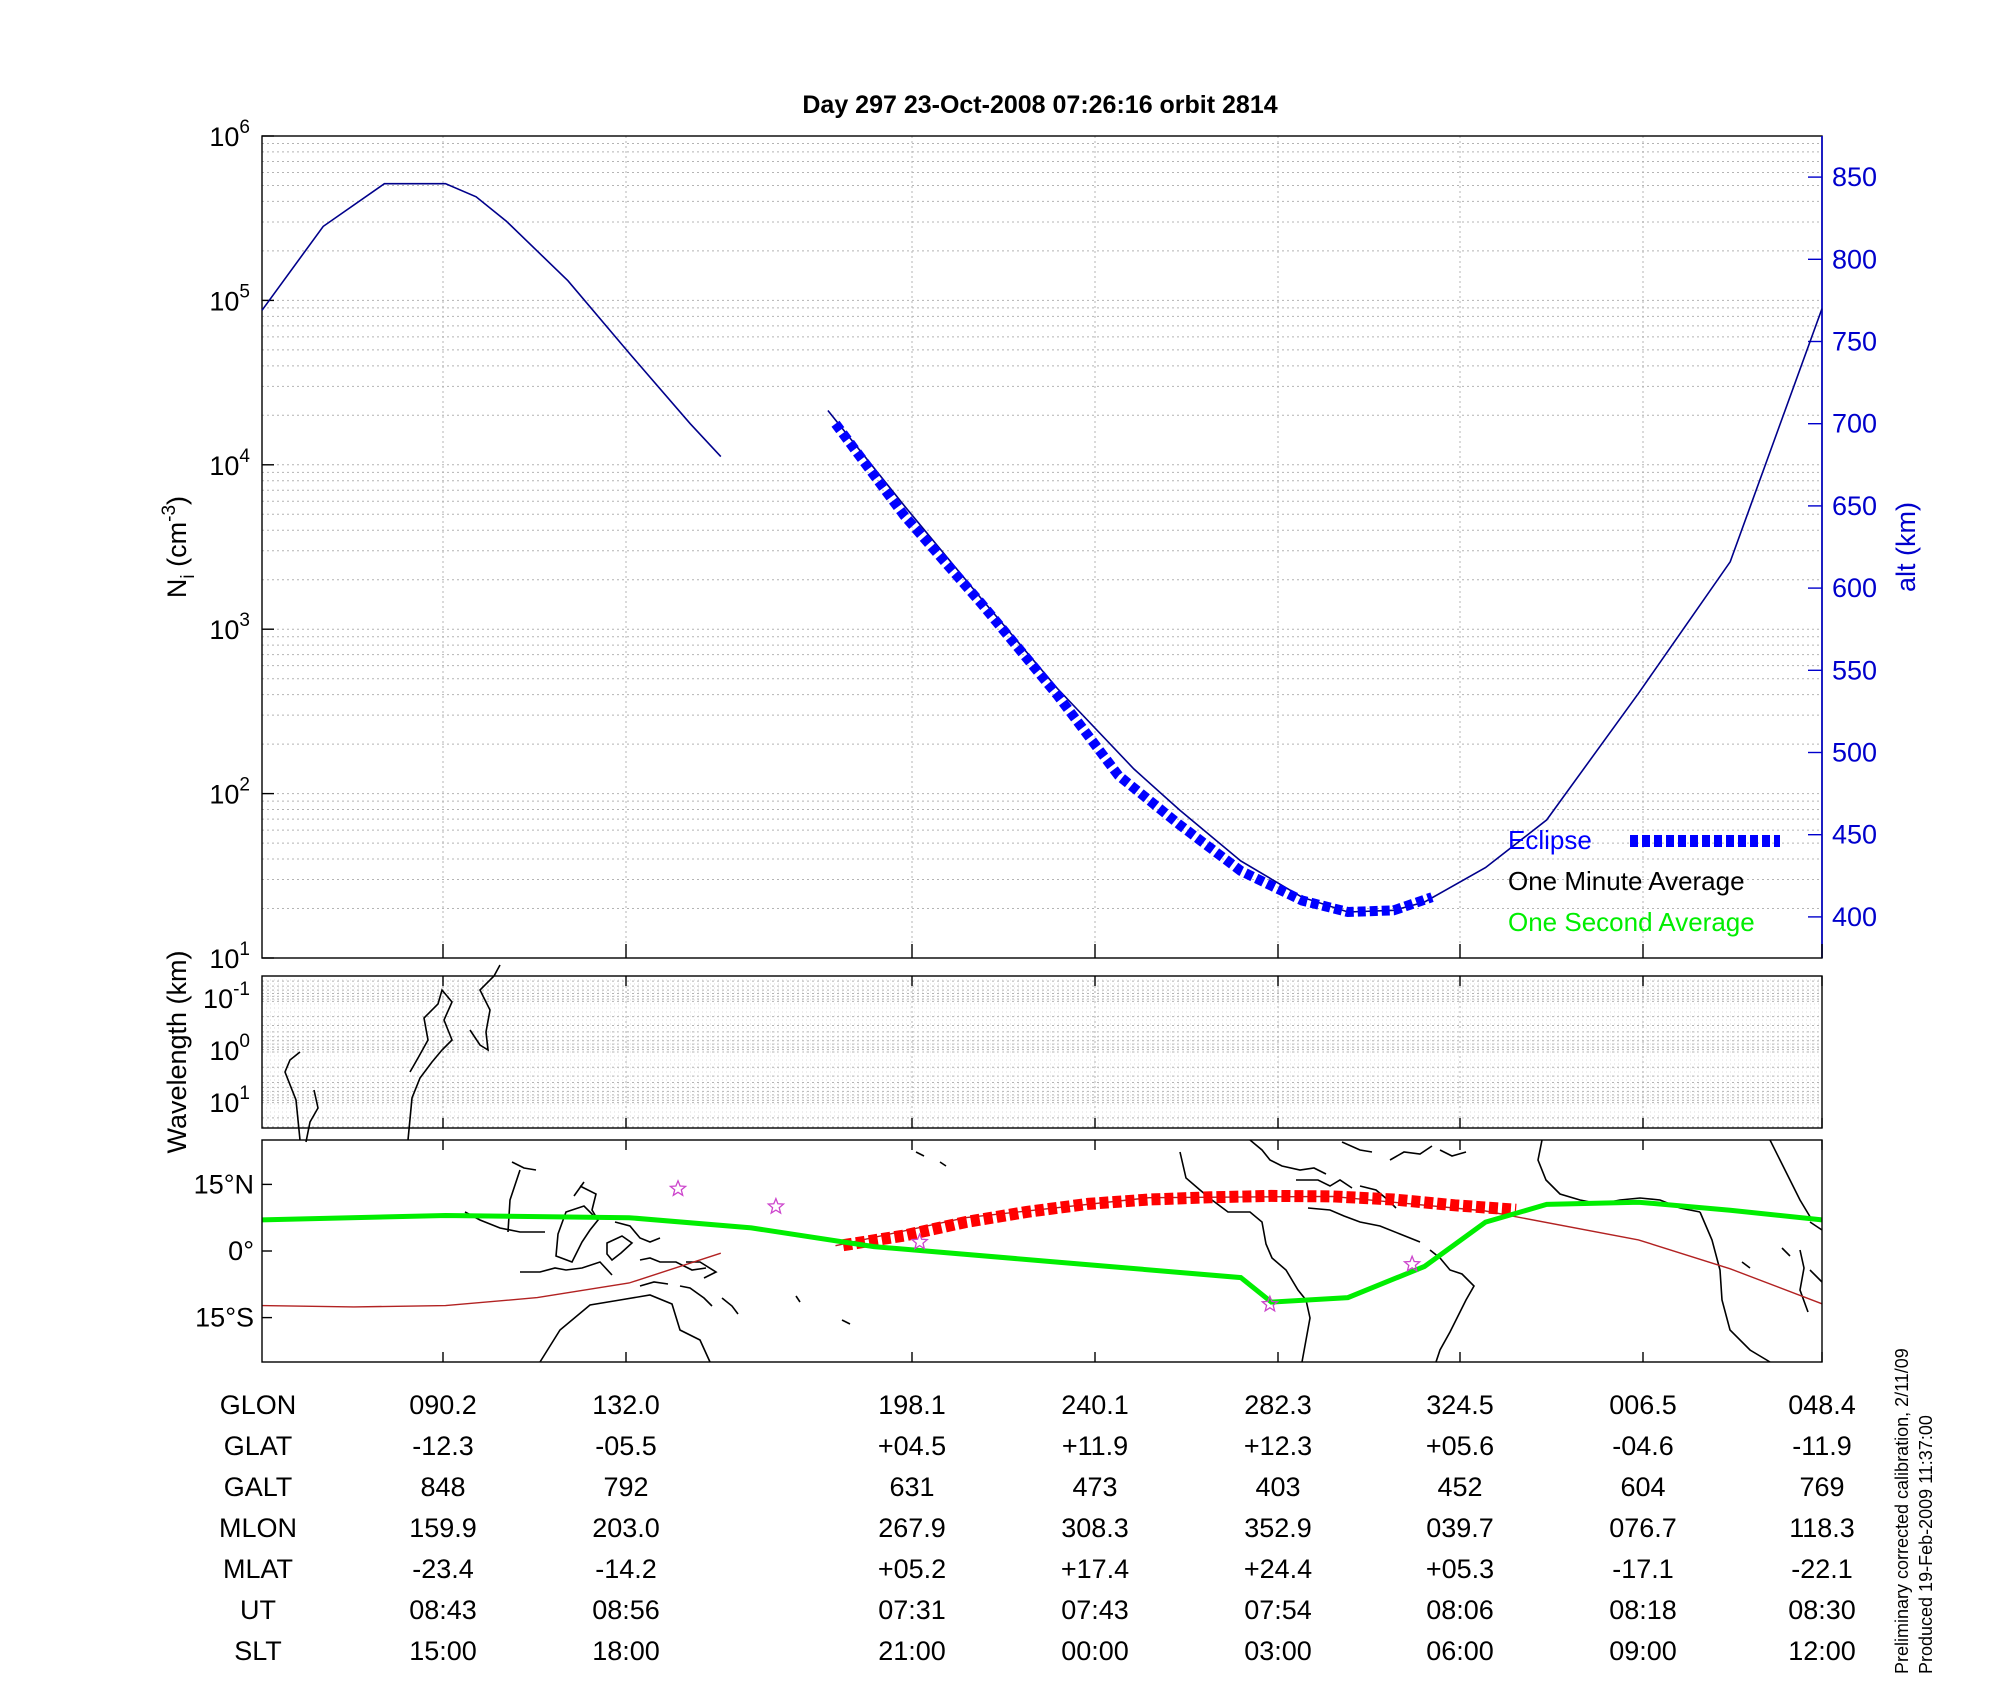 The height and width of the screenshot is (1700, 2000). What do you see at coordinates (912, 1528) in the screenshot?
I see `table-cell: 267.9` at bounding box center [912, 1528].